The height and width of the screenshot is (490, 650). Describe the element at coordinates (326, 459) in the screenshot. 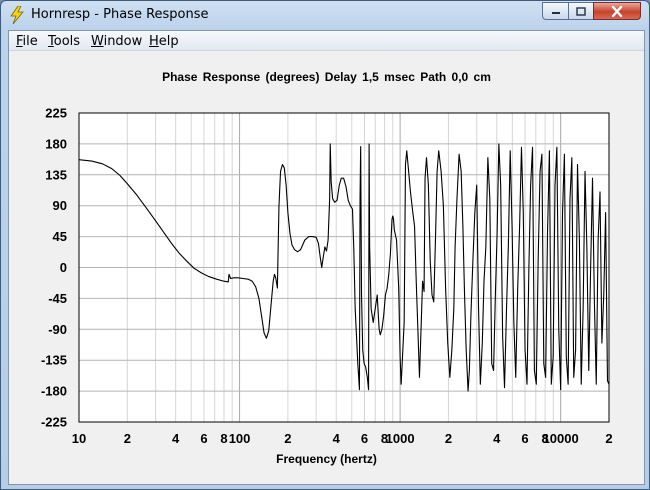

I see `x-axis-label: Frequency (hertz)` at that location.